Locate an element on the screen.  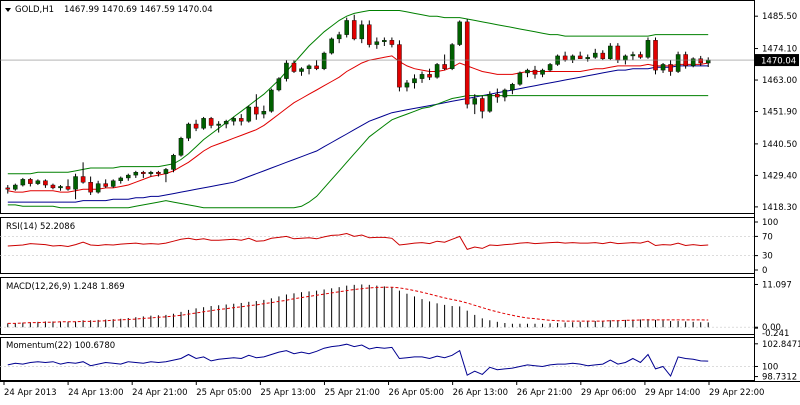
rsi-line is located at coordinates (358, 241).